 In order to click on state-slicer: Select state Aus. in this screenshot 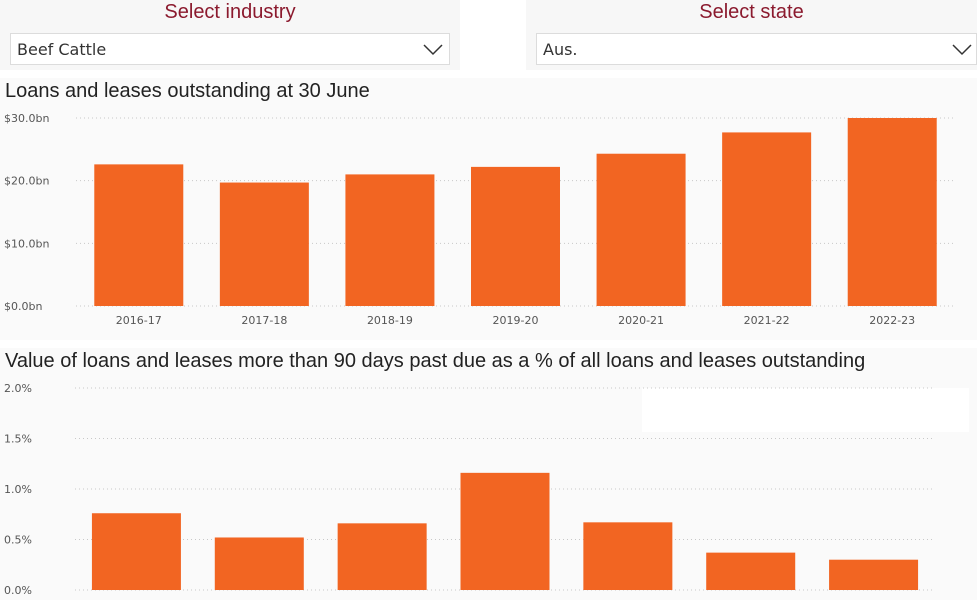, I will do `click(751, 35)`.